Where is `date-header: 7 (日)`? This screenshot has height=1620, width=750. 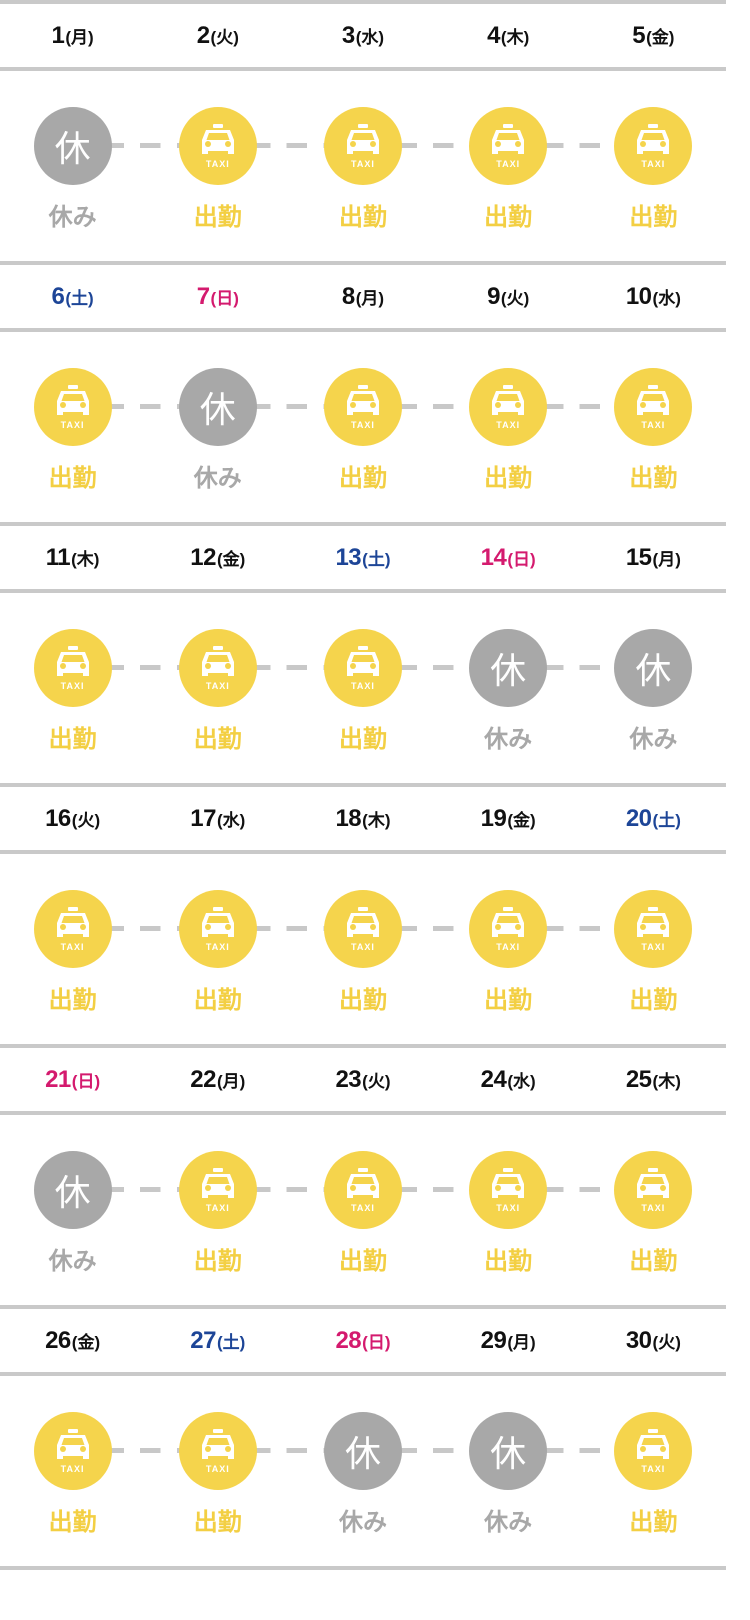
date-header: 7 (日) is located at coordinates (217, 296).